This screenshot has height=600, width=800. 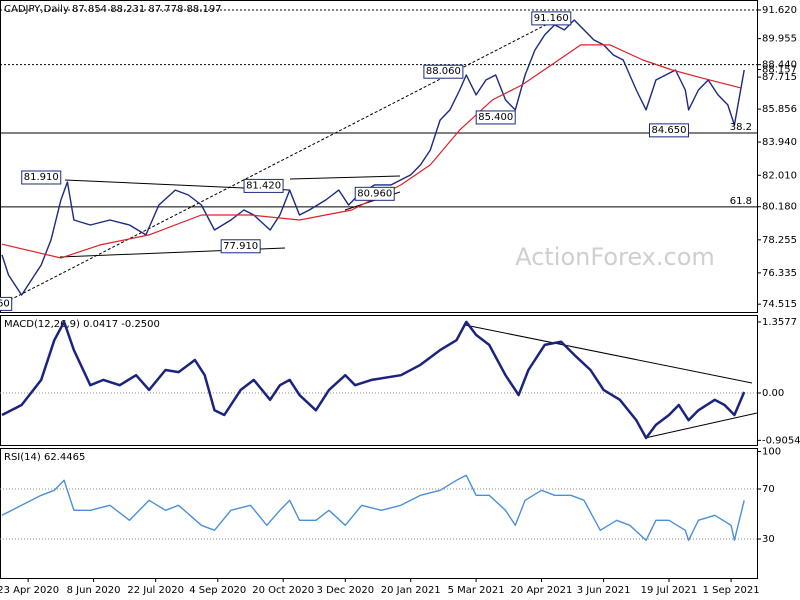 I want to click on y-tick-label: 1.3577, so click(x=779, y=322).